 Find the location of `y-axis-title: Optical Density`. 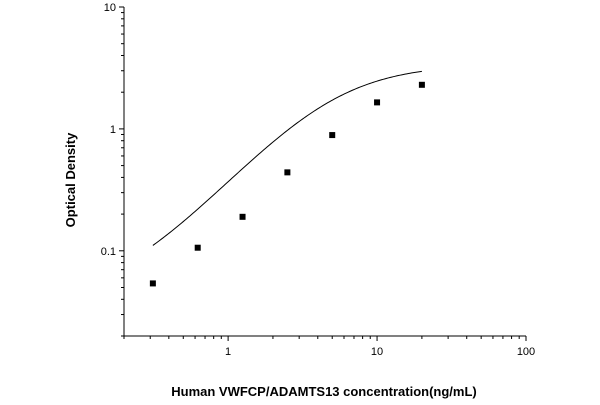

y-axis-title: Optical Density is located at coordinates (70, 179).